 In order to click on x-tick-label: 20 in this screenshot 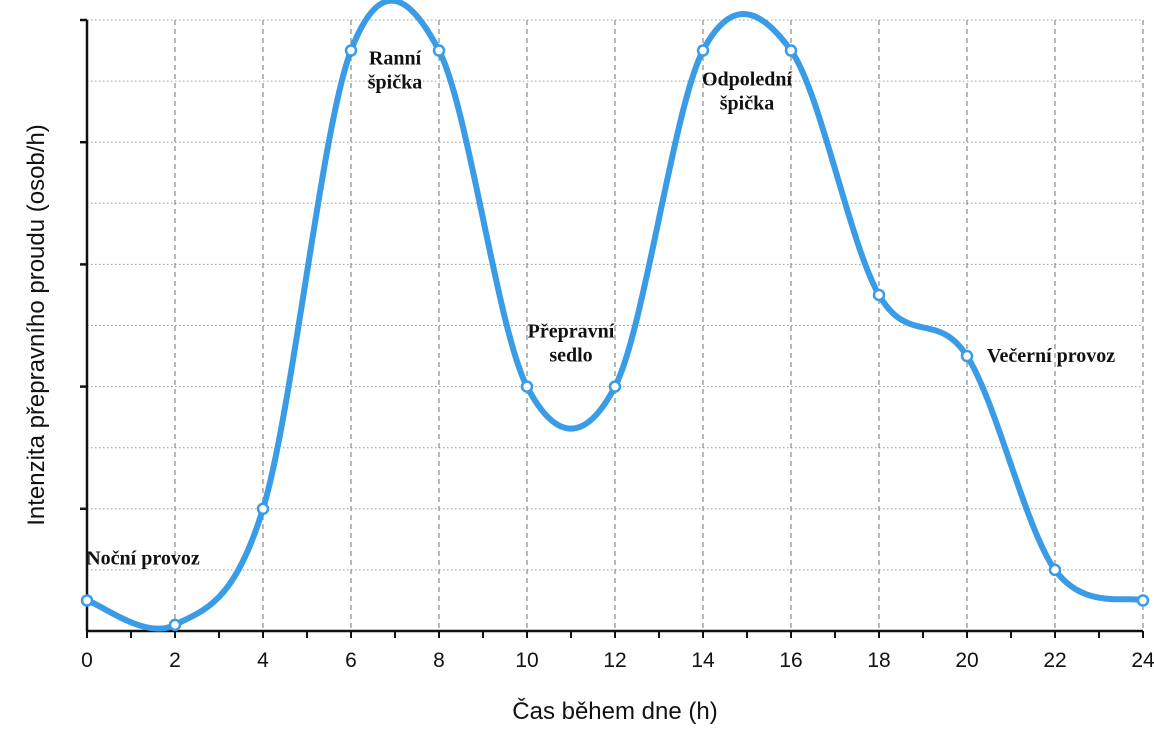, I will do `click(966, 660)`.